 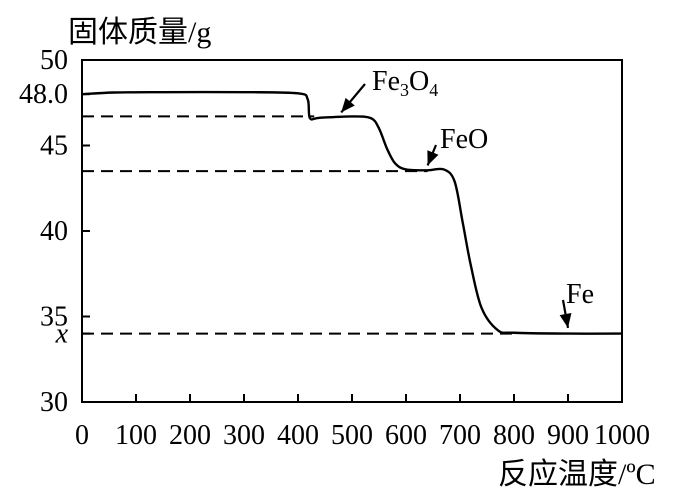 I want to click on y-tick-label: 35, so click(x=54, y=317).